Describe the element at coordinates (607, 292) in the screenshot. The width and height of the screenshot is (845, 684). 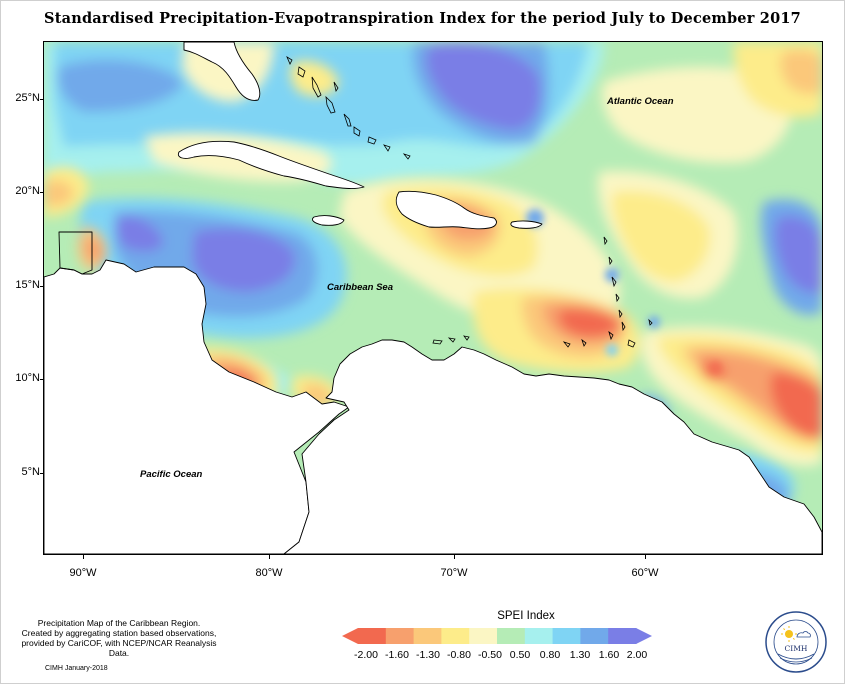
I see `lesser-antilles-islands` at that location.